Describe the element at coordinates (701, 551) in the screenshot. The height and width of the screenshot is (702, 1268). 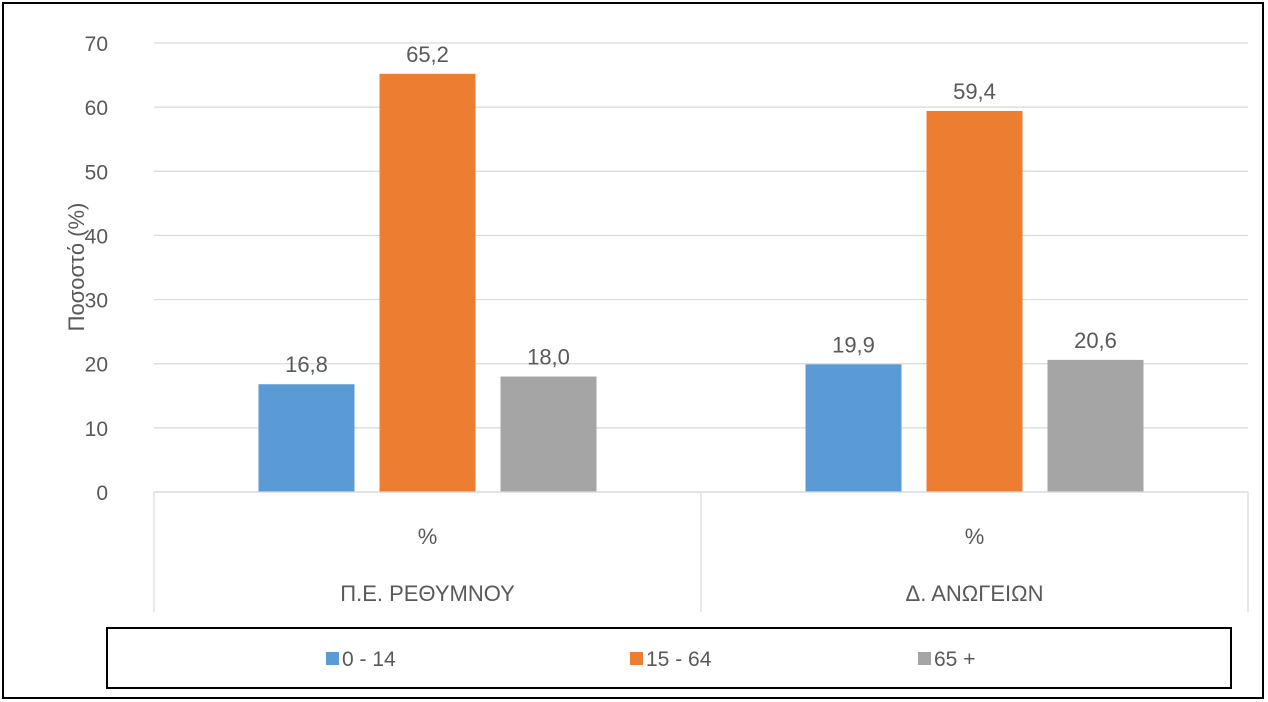
I see `x-axis: % Π.Ε. ΡΕΘΥΜΝΟΥ% Δ. ΑΝΩΓΕΙΩΝ` at that location.